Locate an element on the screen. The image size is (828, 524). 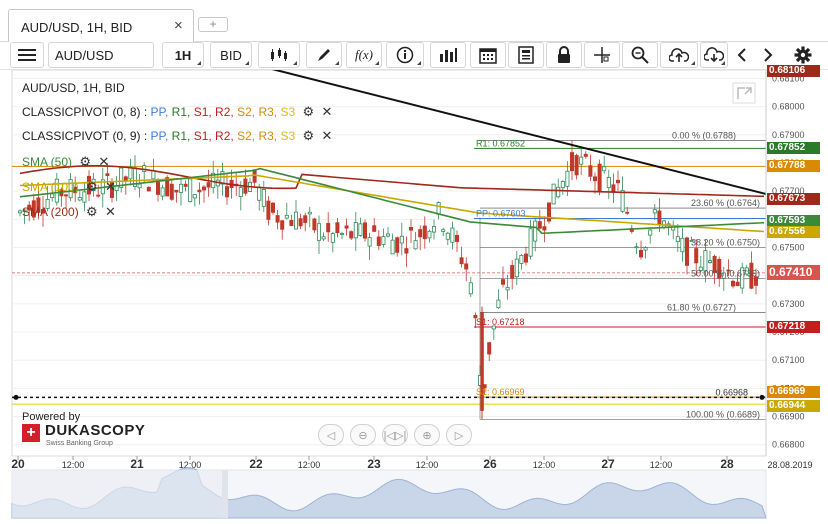
s2-label: S2: 0.66969 is located at coordinates (500, 392).